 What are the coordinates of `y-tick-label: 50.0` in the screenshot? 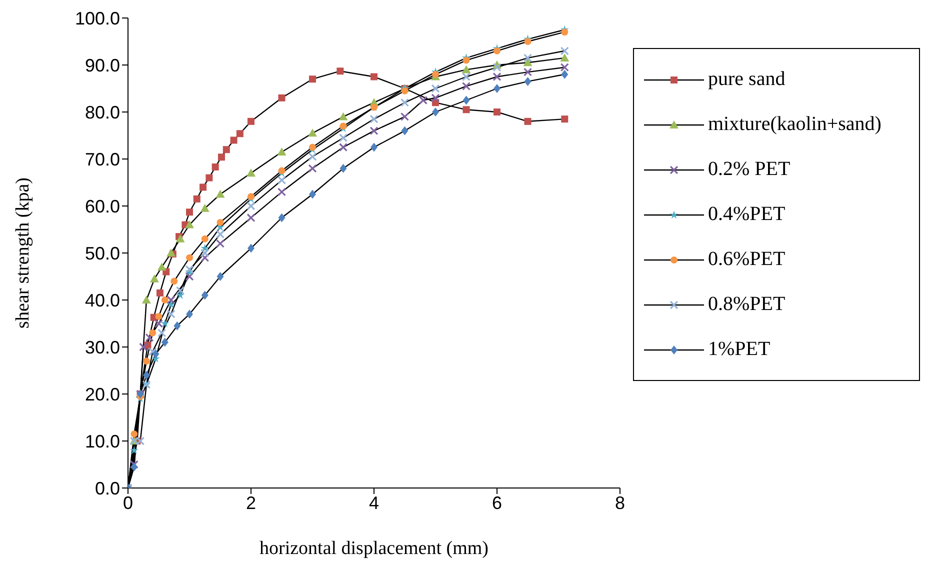 It's located at (102, 253).